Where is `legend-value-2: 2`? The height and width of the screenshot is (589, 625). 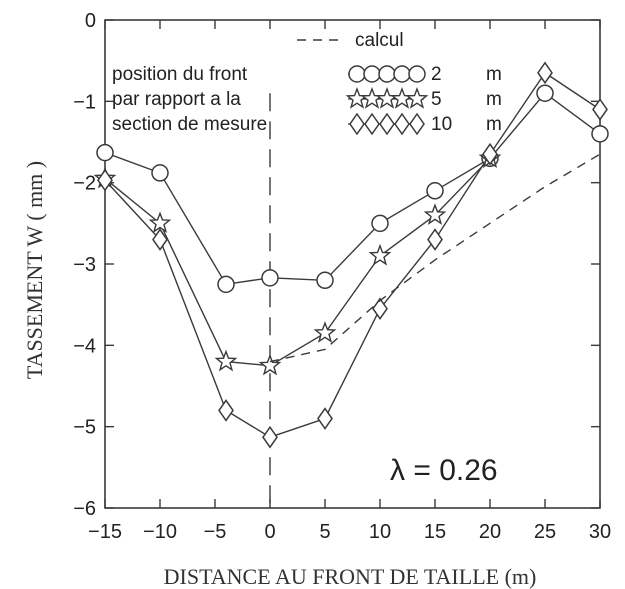 legend-value-2: 2 is located at coordinates (436, 74).